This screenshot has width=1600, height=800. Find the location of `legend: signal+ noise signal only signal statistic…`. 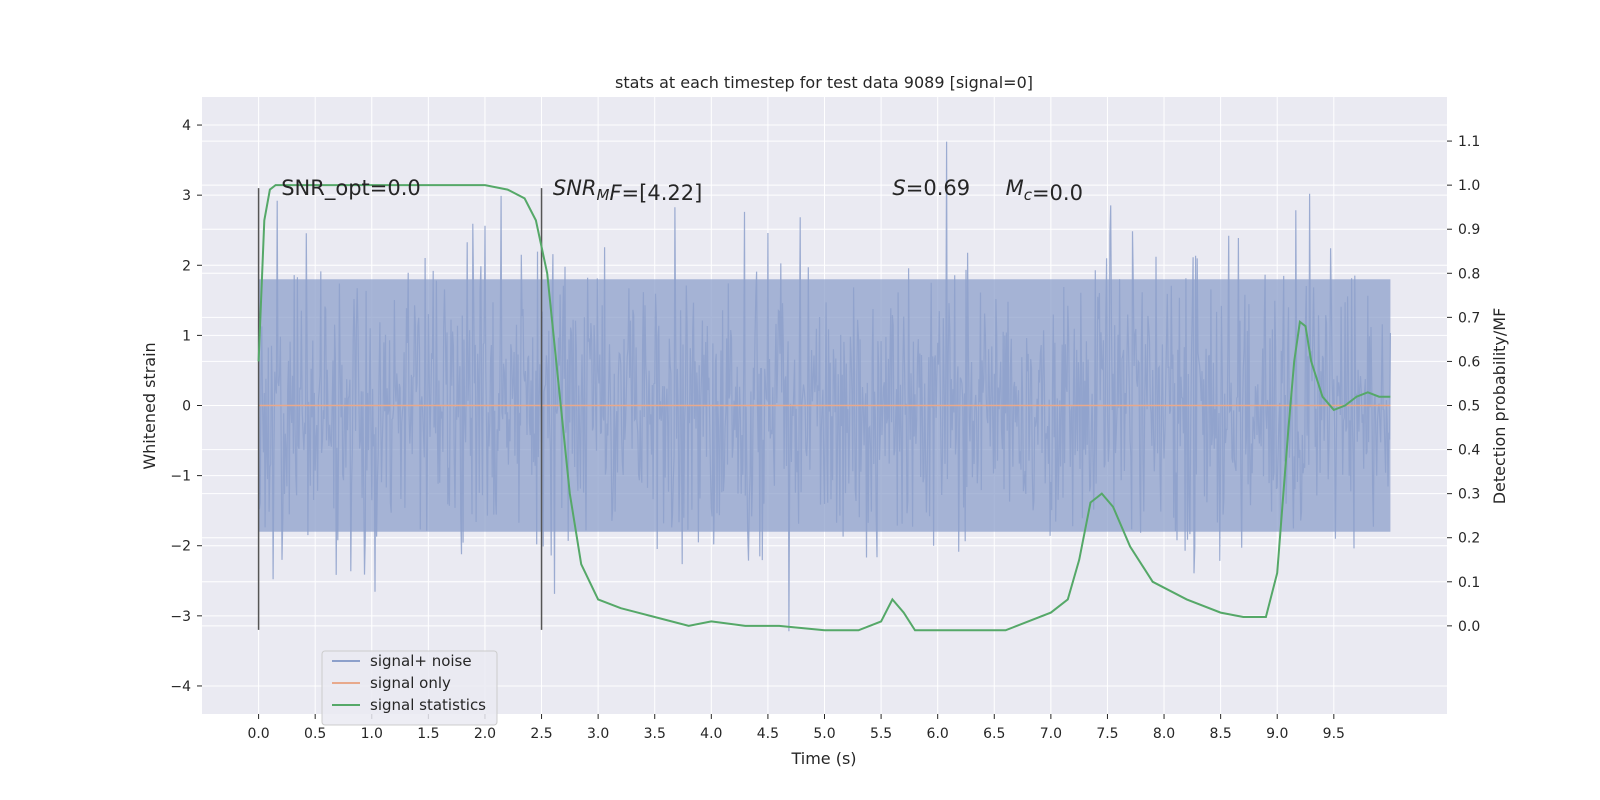

legend: signal+ noise signal only signal statistic… is located at coordinates (409, 688).